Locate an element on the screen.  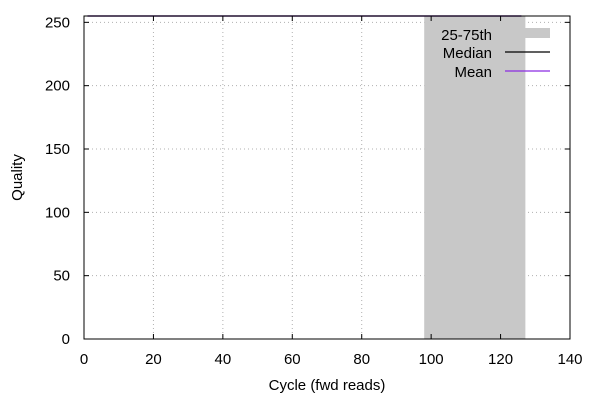
y-tick-label: 0 is located at coordinates (66, 339).